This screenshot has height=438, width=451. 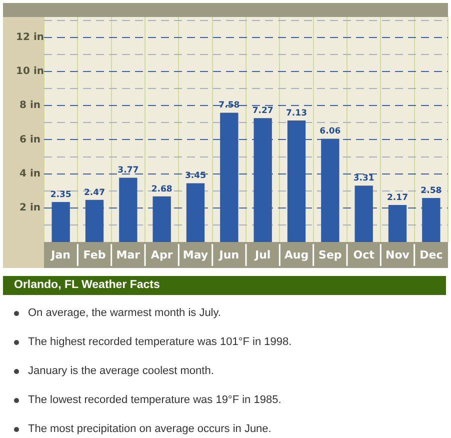 What do you see at coordinates (161, 189) in the screenshot?
I see `data-label: 2.68` at bounding box center [161, 189].